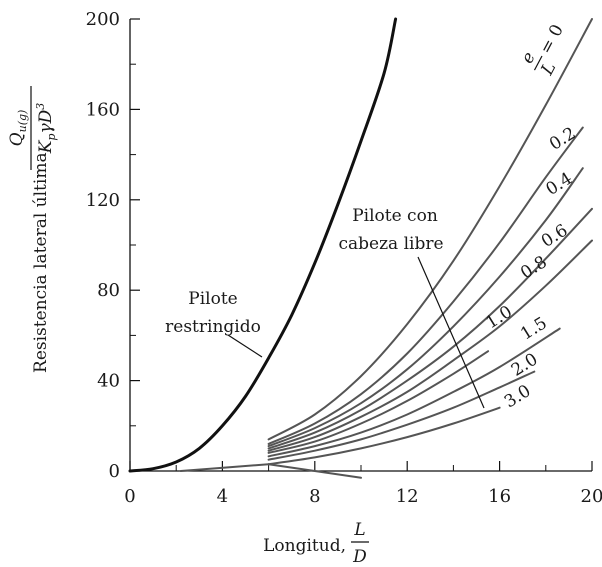 This screenshot has height=567, width=602. What do you see at coordinates (103, 200) in the screenshot?
I see `y-tick-label: 120` at bounding box center [103, 200].